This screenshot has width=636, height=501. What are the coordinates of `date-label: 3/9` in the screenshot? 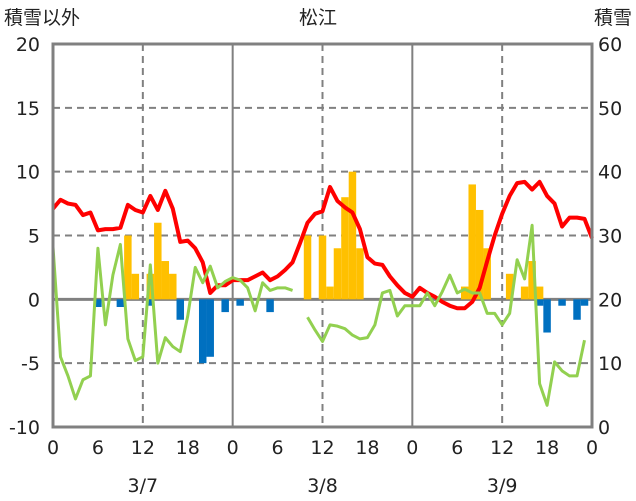 It's located at (502, 486).